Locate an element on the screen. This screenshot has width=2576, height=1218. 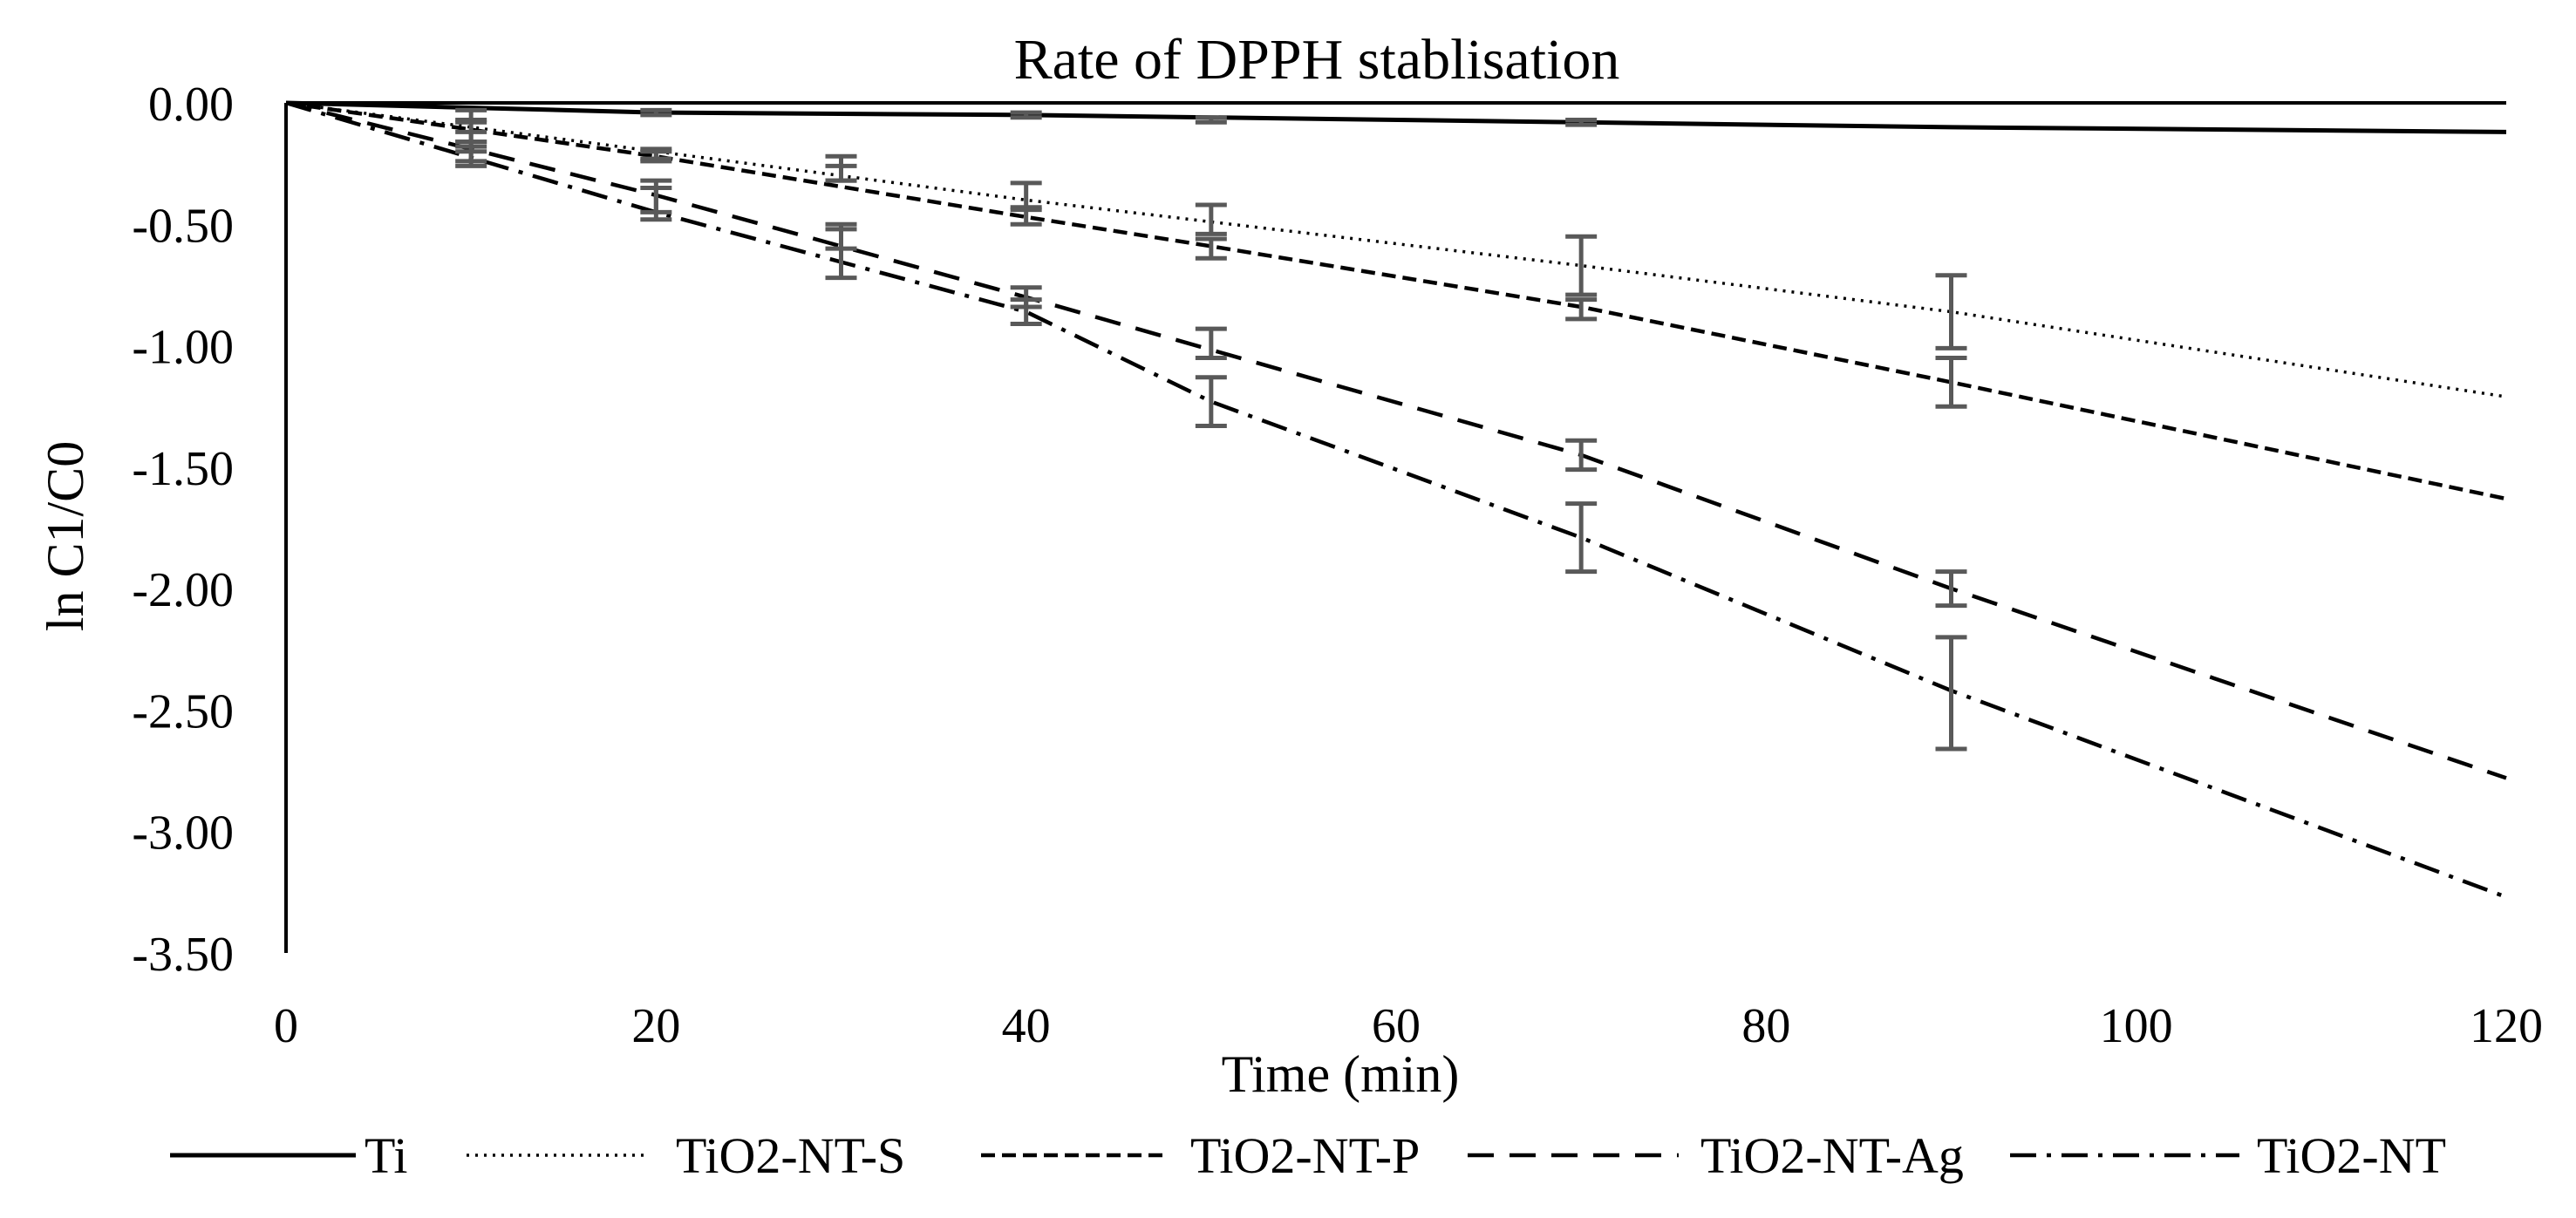
legend: Ti TiO2-NT-S TiO2-NT-P TiO2-NT-Ag TiO2-NT is located at coordinates (1308, 1155).